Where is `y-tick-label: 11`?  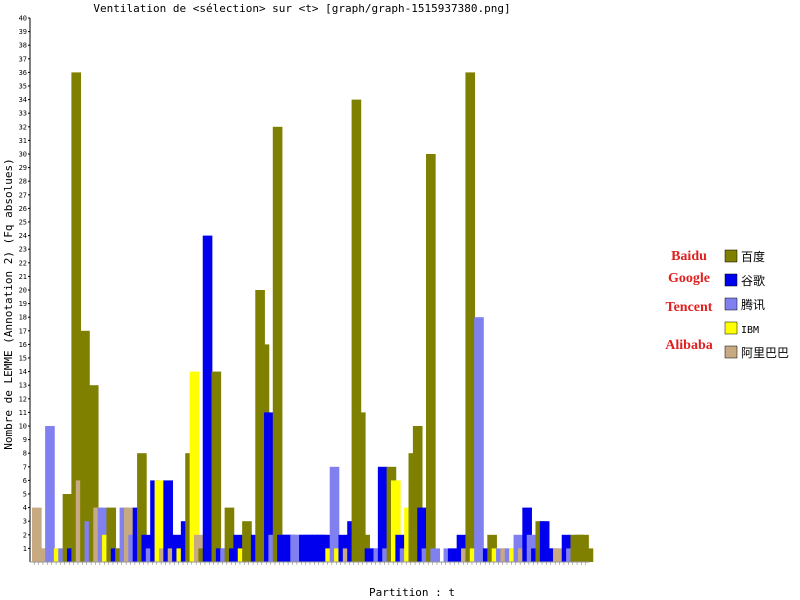
y-tick-label: 11 is located at coordinates (23, 413).